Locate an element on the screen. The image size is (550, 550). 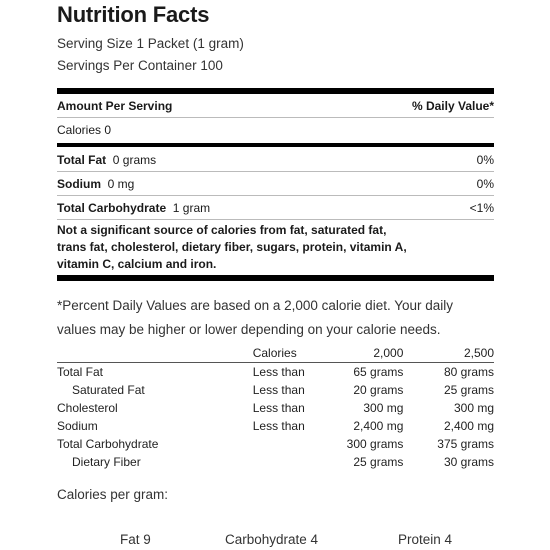
calories-value: Calories 0 is located at coordinates (84, 130).